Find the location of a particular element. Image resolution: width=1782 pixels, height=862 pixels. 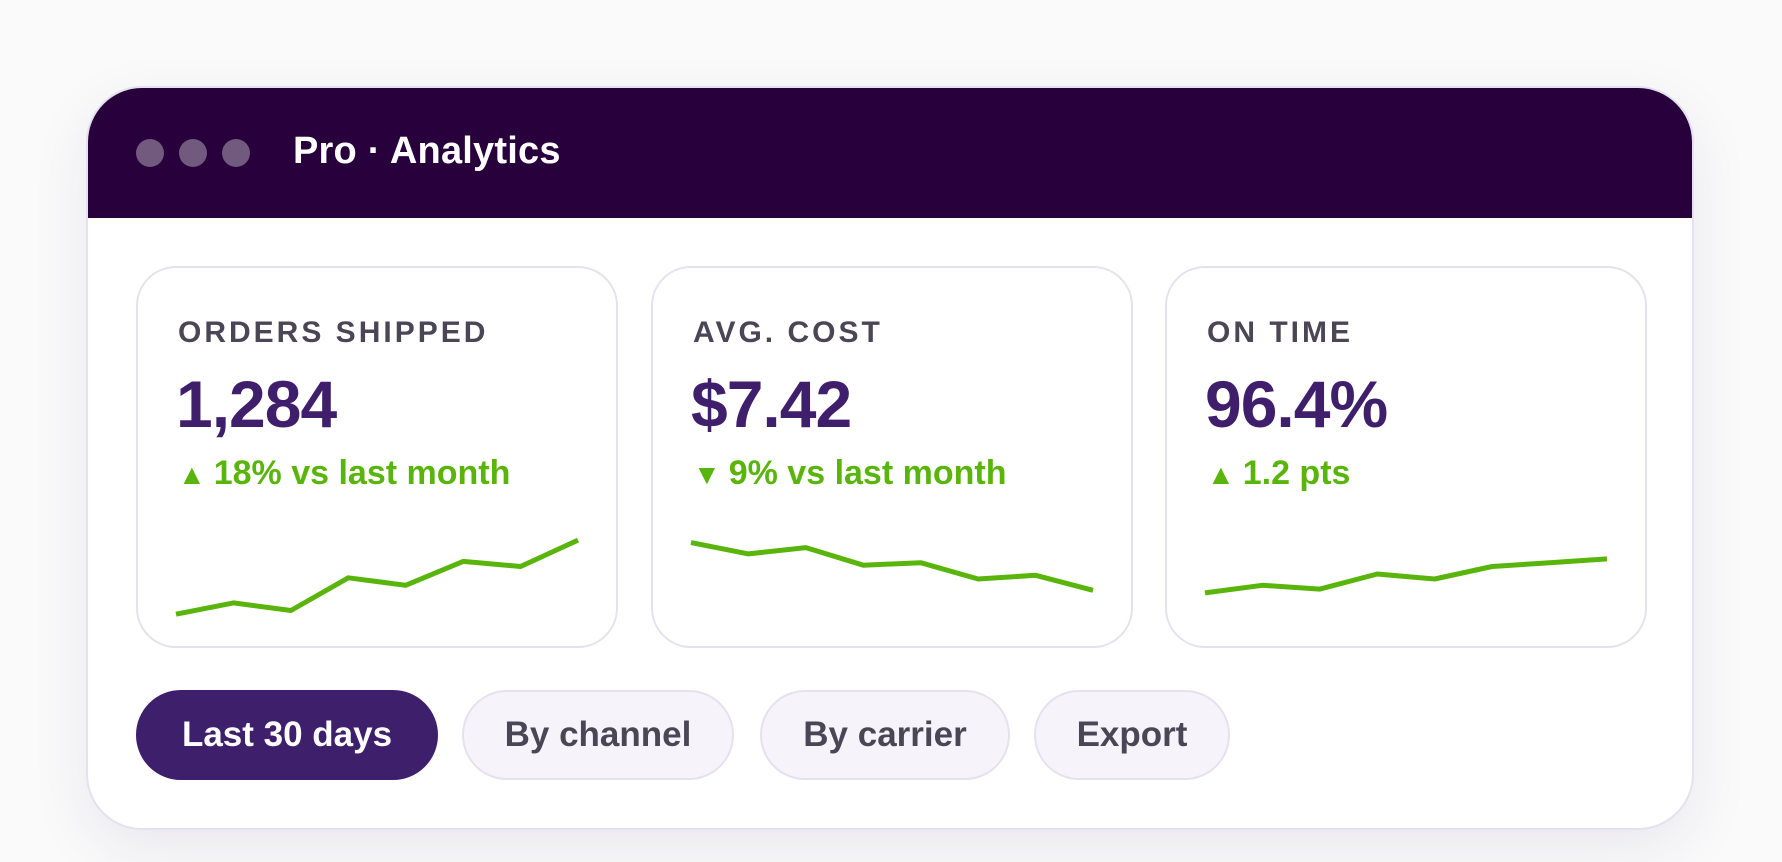

filter-last-30-days-button: Last 30 days is located at coordinates (287, 735).